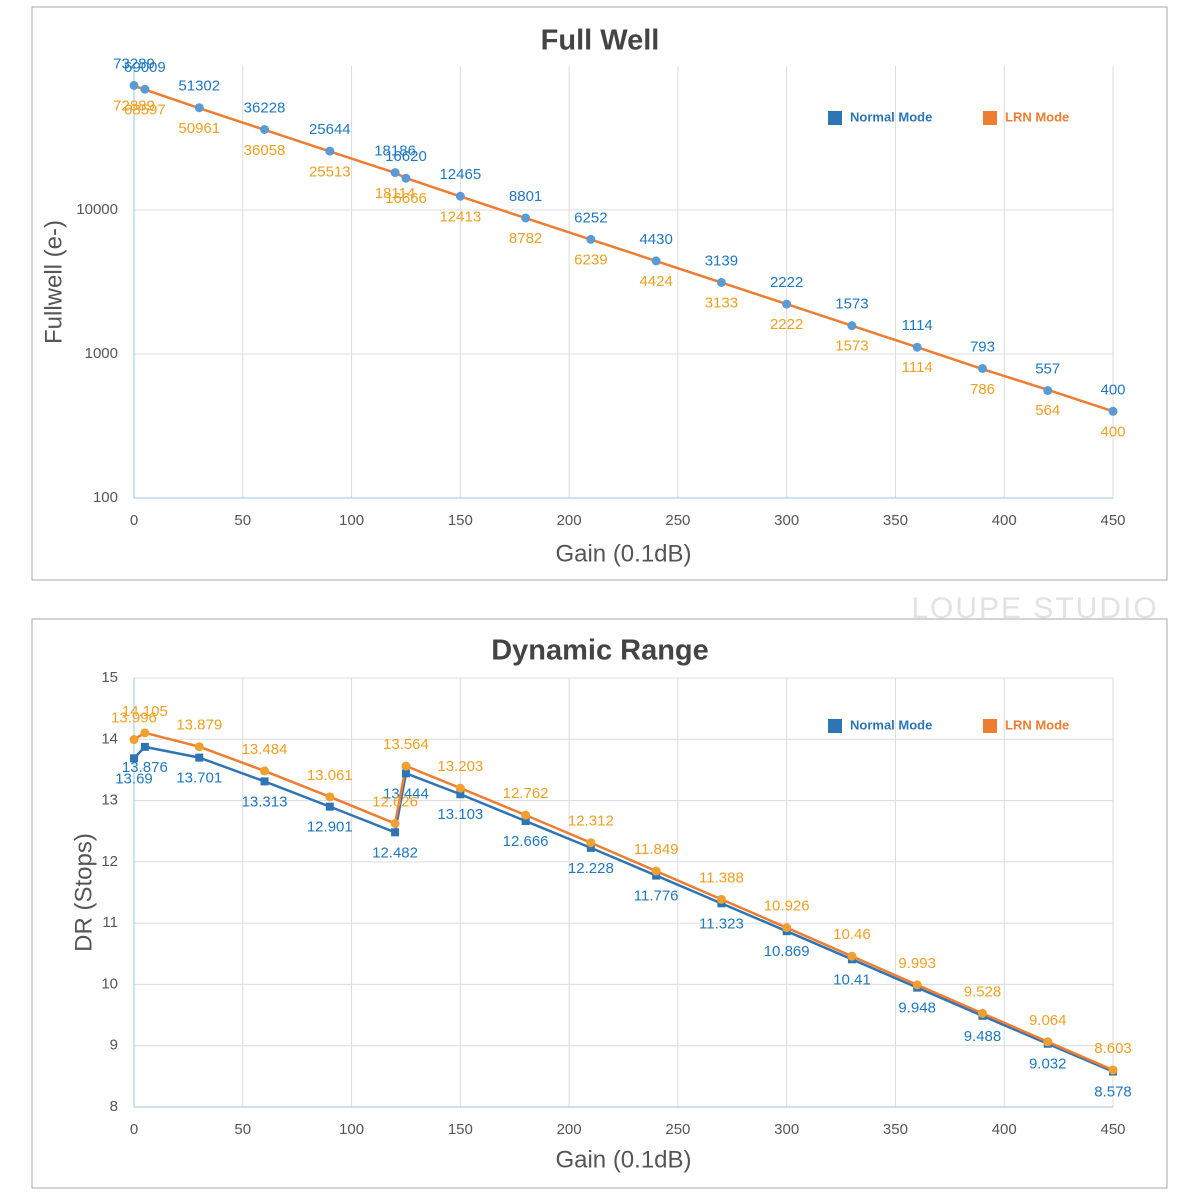 The height and width of the screenshot is (1200, 1200). Describe the element at coordinates (109, 677) in the screenshot. I see `y-tick-label: 15` at that location.